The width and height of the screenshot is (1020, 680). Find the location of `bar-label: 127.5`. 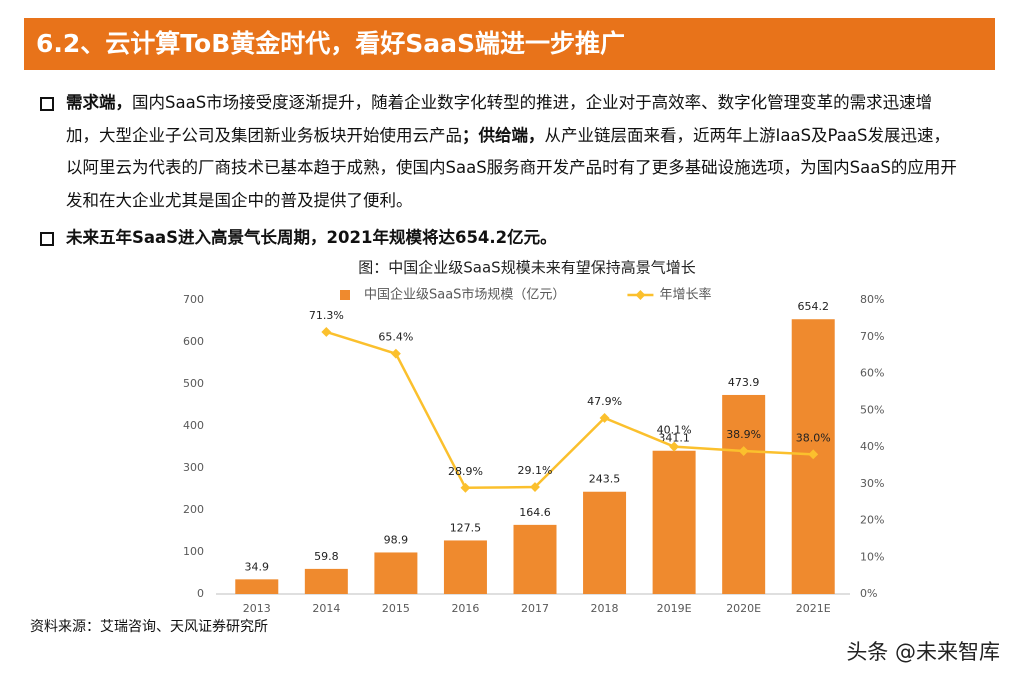

bar-label: 127.5 is located at coordinates (466, 527).